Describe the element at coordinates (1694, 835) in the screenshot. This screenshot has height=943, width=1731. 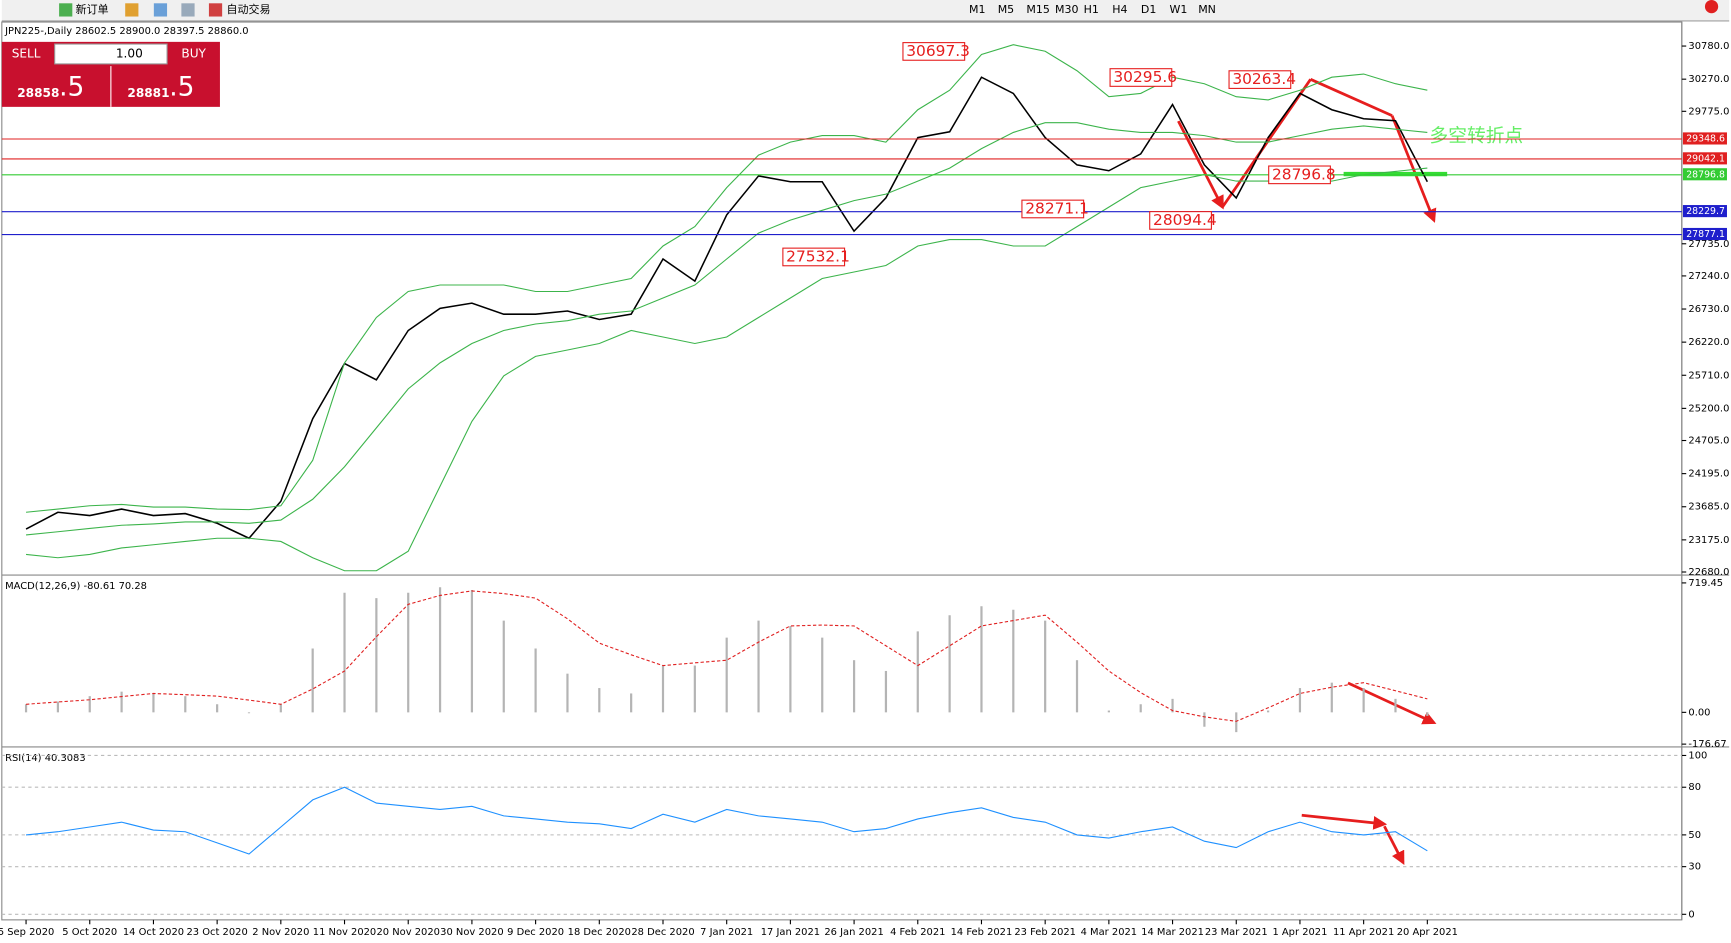
I see `y-tick-label: 50` at that location.